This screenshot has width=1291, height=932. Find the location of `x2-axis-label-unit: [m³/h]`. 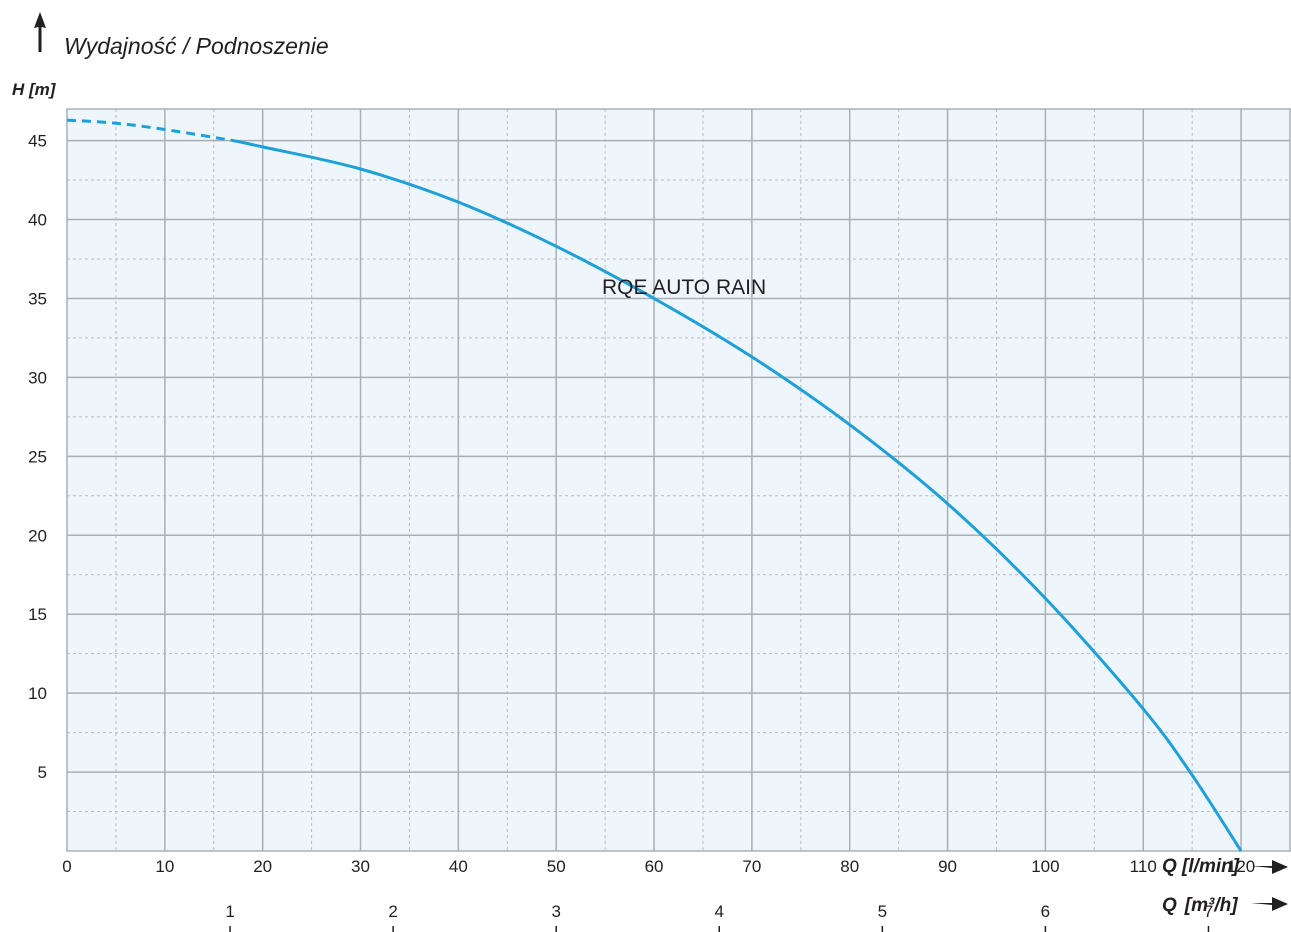

x2-axis-label-unit: [m³/h] is located at coordinates (1211, 905).